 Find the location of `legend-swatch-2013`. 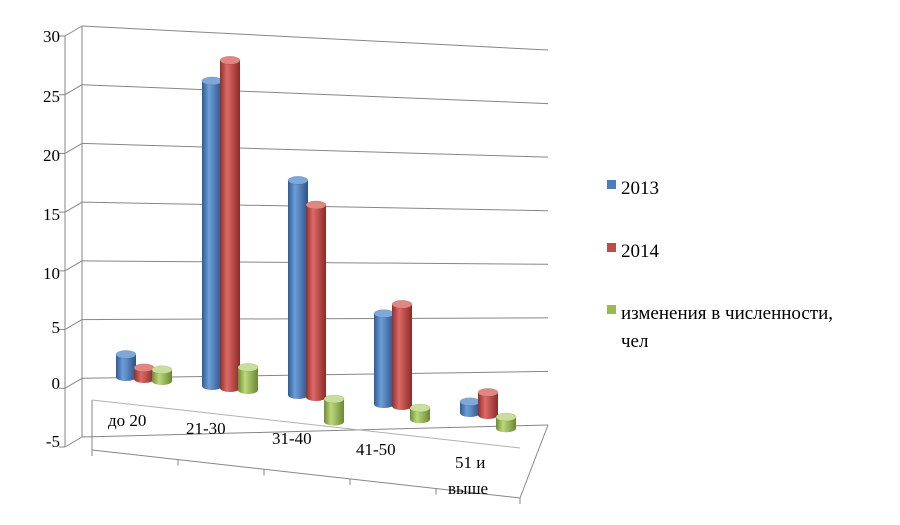

legend-swatch-2013 is located at coordinates (611, 184).